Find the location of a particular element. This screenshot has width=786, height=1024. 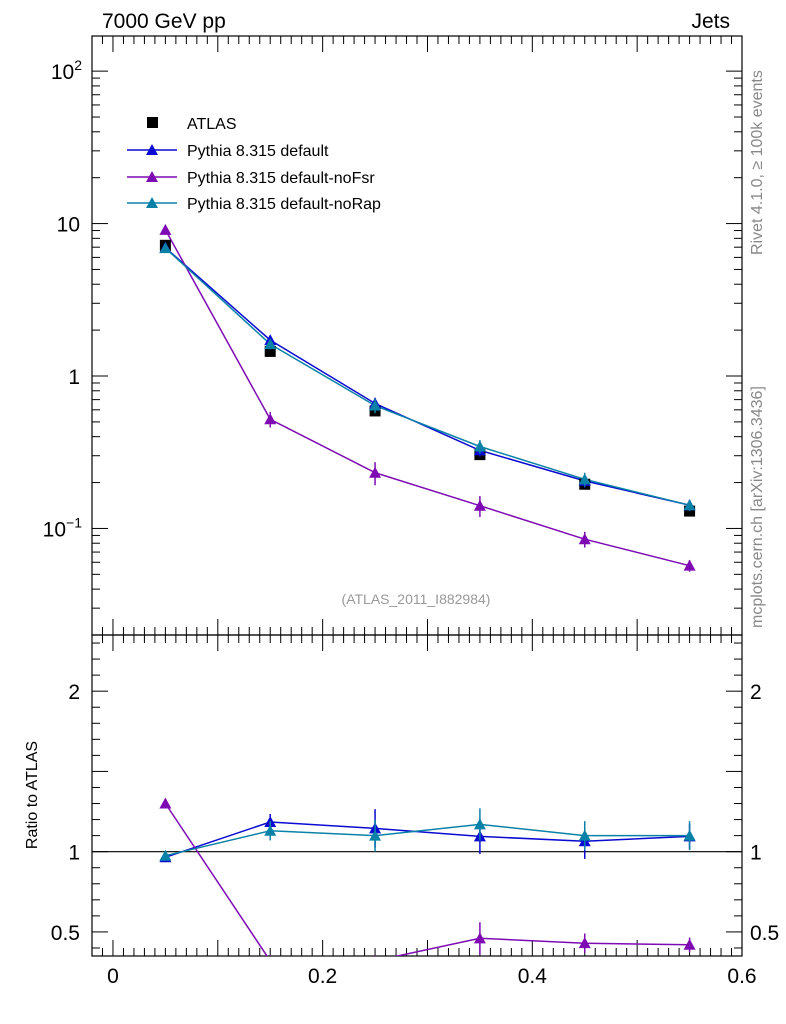

ratio-y-tick-label-right: 2 is located at coordinates (756, 692).